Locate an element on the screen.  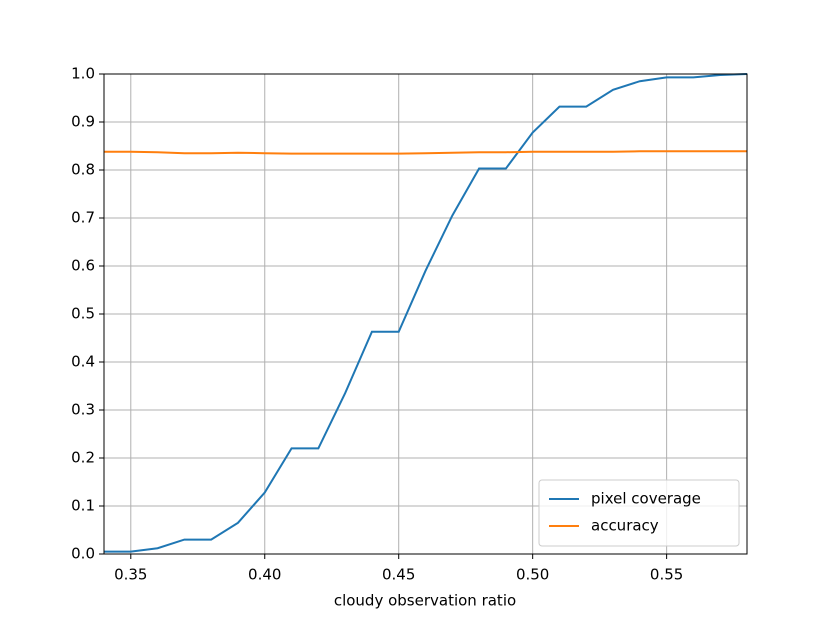
line-series is located at coordinates (425, 152).